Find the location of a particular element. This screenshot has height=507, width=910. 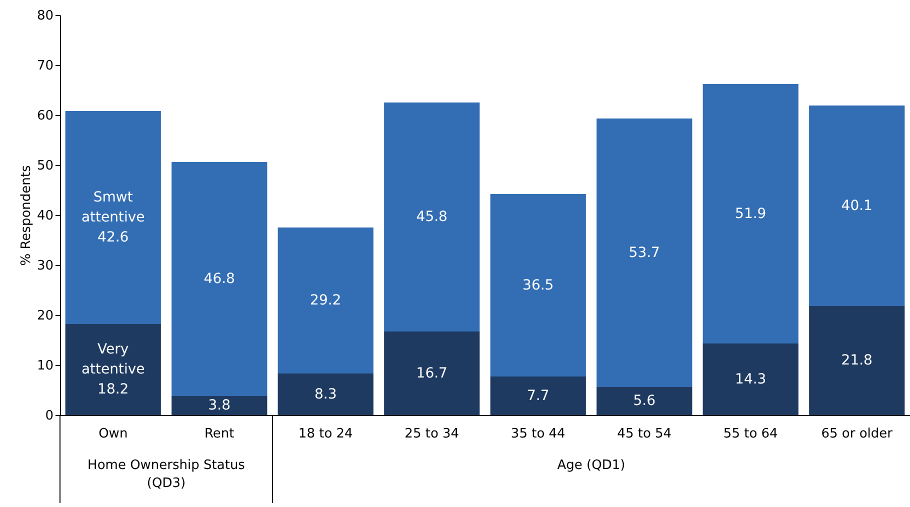

data-label: 40.1 is located at coordinates (856, 206).